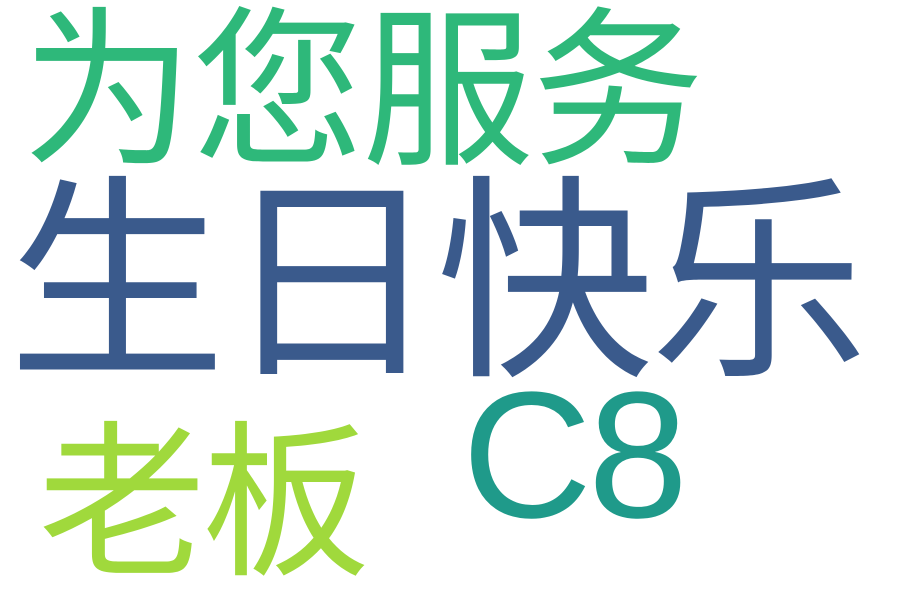  I want to click on word-c8: C8, so click(575, 455).